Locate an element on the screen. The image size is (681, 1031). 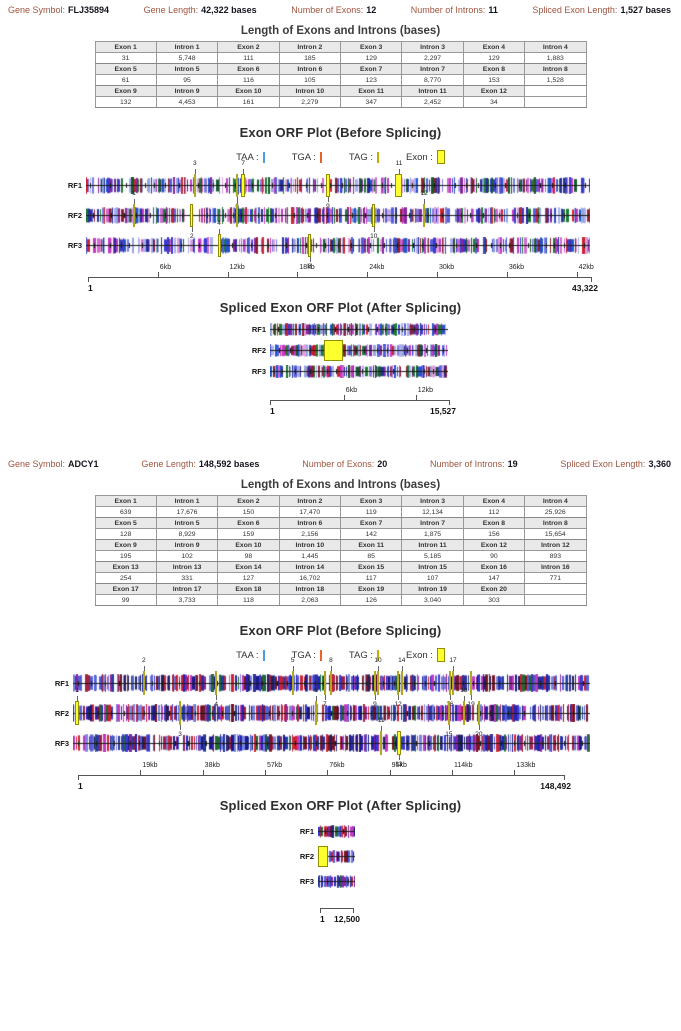
table-value-cell: 85 is located at coordinates (371, 556).